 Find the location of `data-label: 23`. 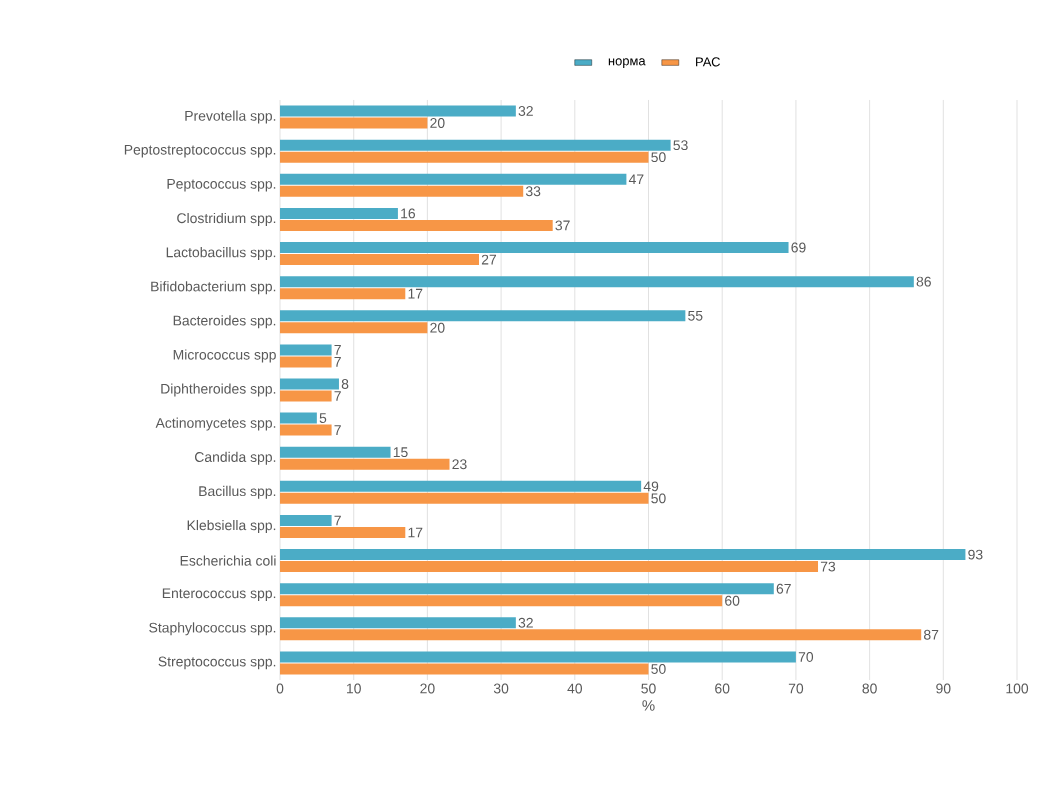

data-label: 23 is located at coordinates (459, 464).